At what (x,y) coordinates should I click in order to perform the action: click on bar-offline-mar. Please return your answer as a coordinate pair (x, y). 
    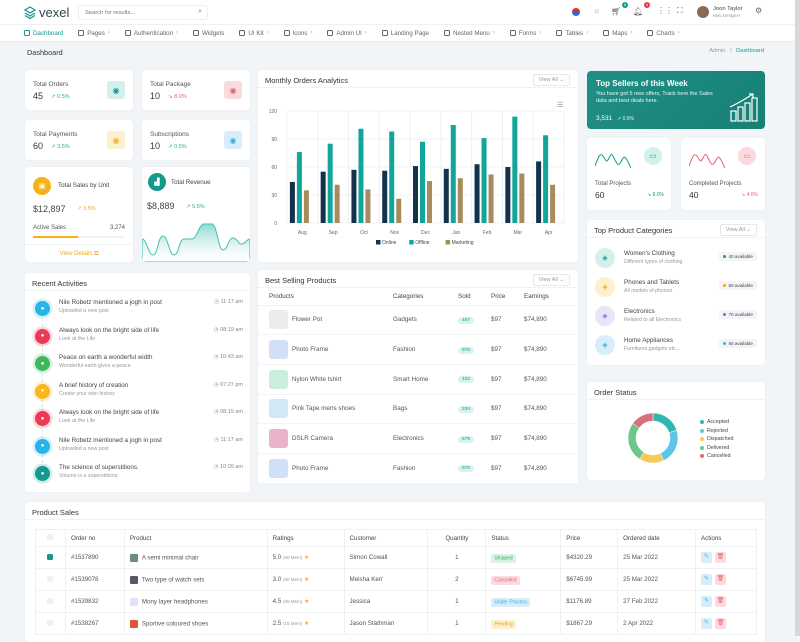
    Looking at the image, I should click on (515, 169).